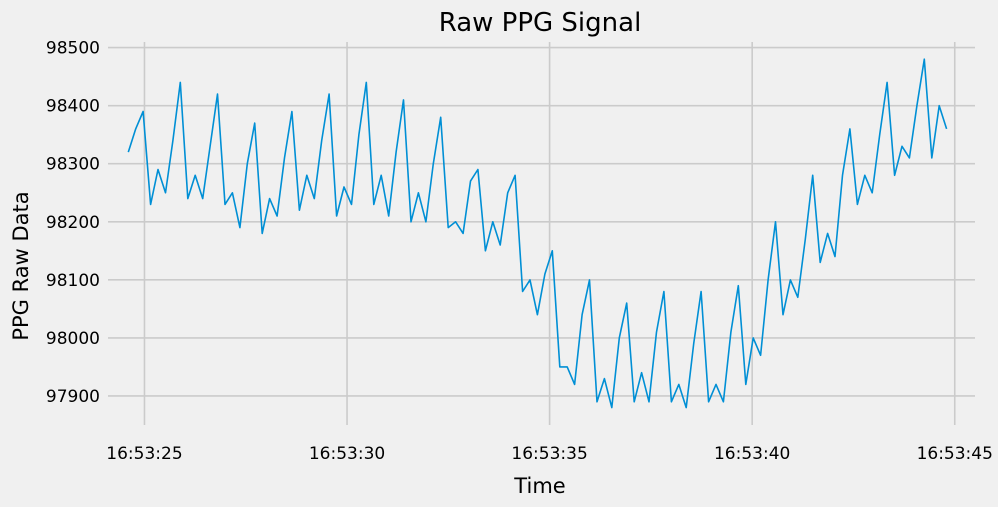 The image size is (998, 507). What do you see at coordinates (73, 165) in the screenshot?
I see `y-tick-label: 98300` at bounding box center [73, 165].